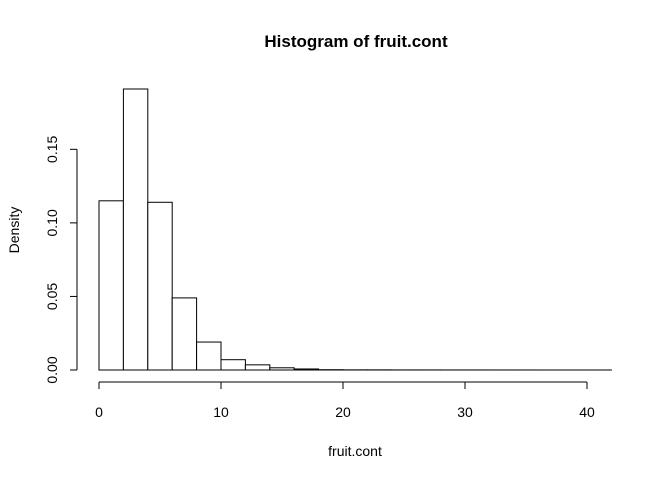 The width and height of the screenshot is (672, 480). What do you see at coordinates (345, 400) in the screenshot?
I see `x-axis: 0 10 20 30 40` at bounding box center [345, 400].